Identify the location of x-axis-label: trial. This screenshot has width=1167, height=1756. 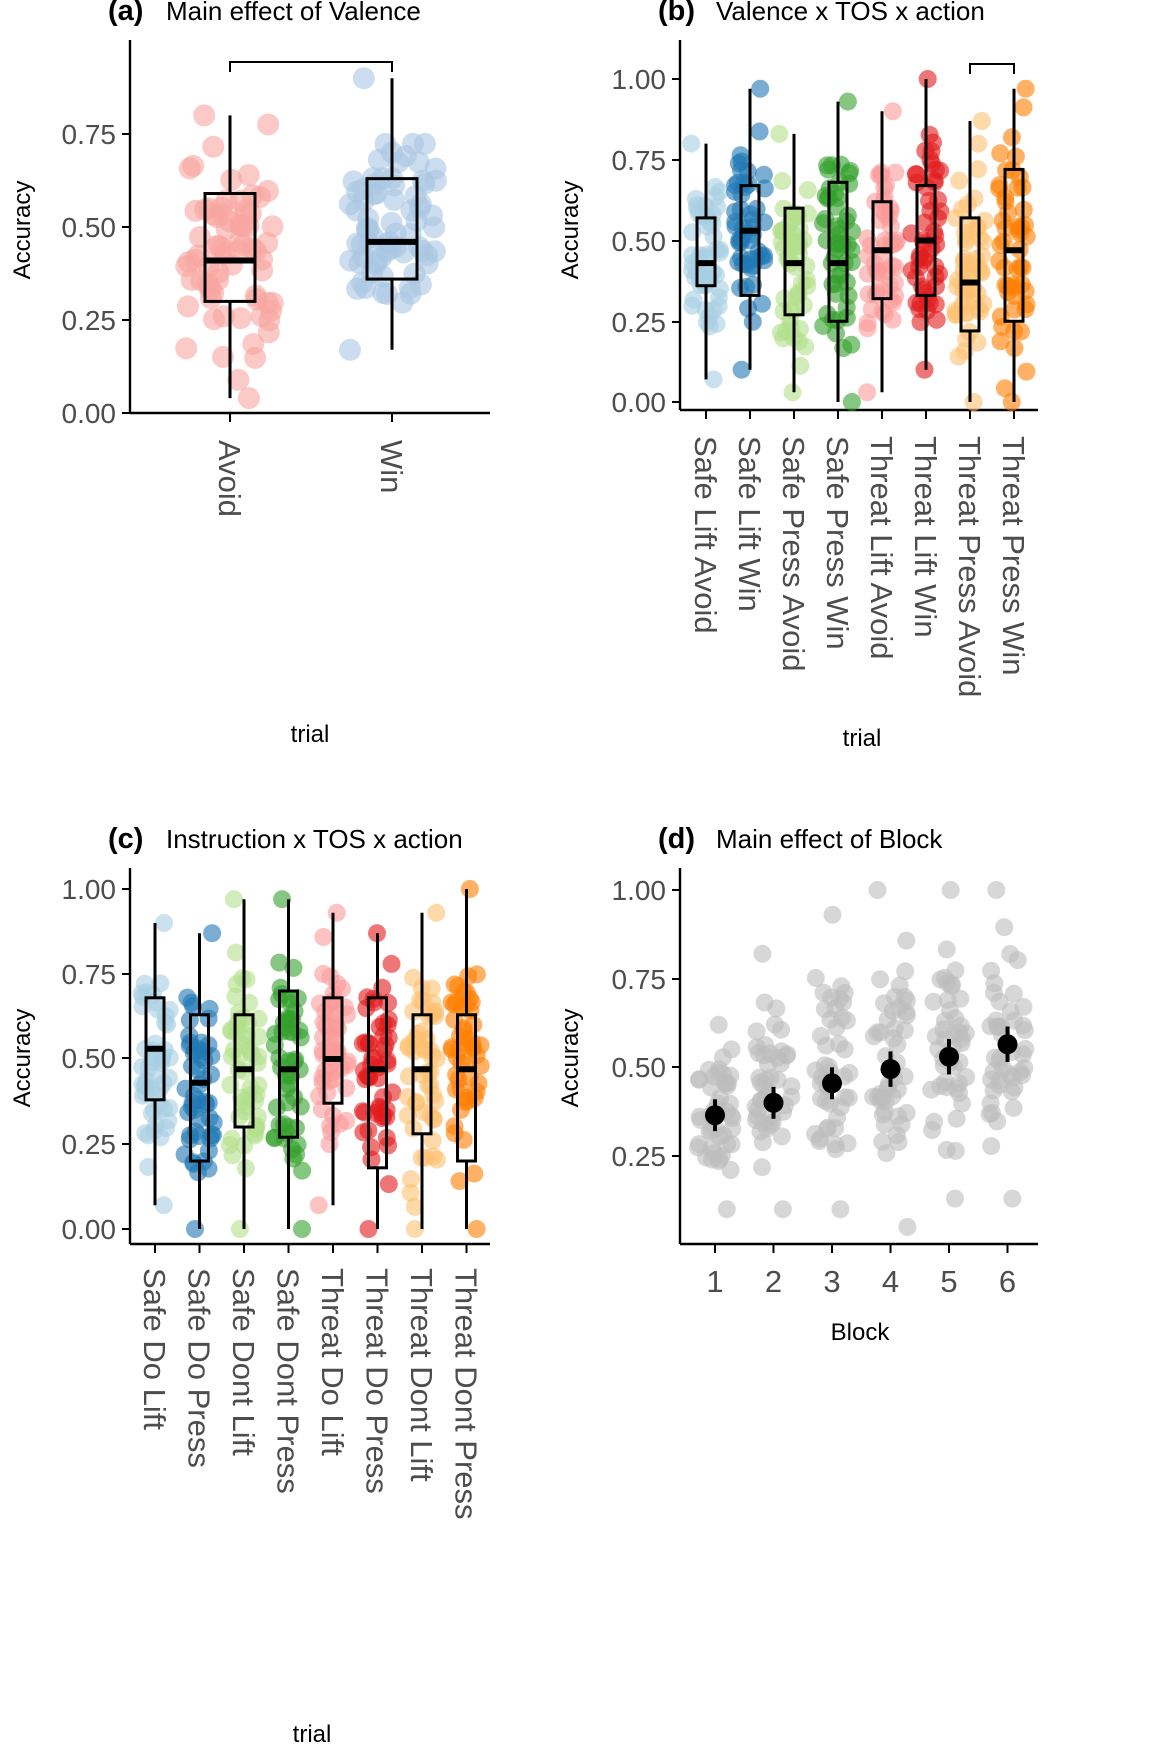
(310, 734).